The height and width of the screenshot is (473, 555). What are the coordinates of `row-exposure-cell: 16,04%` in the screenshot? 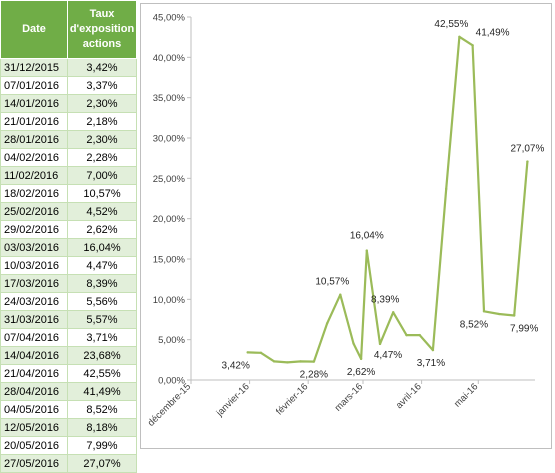 It's located at (102, 247).